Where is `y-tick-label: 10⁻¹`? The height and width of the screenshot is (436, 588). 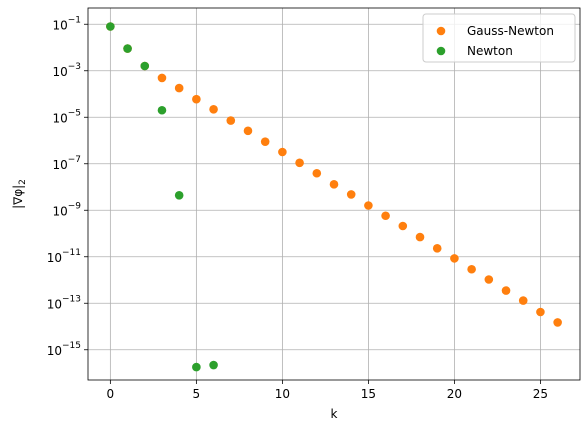
y-tick-label: 10⁻¹ is located at coordinates (66, 23).